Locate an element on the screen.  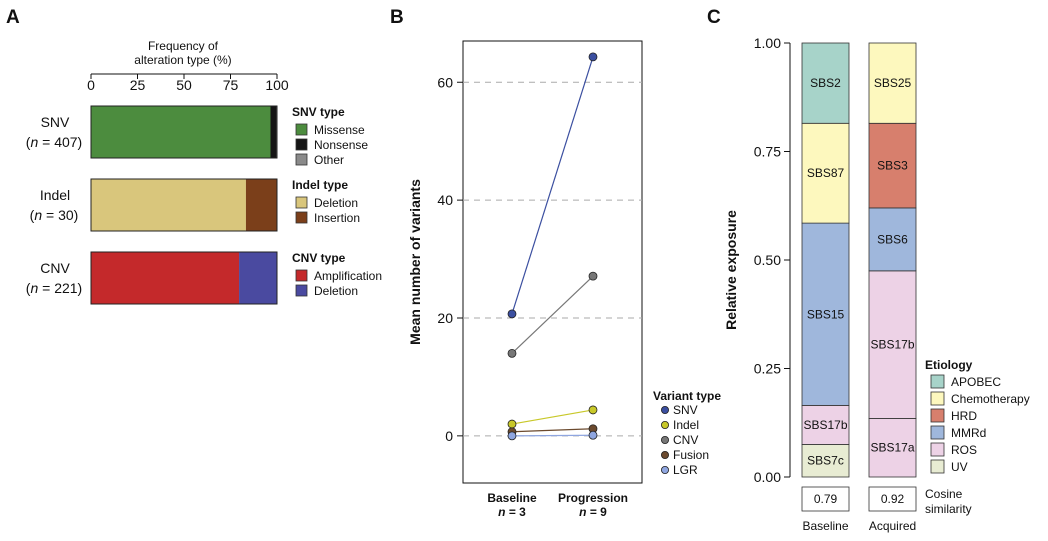
bar-snv-missense is located at coordinates (181, 132).